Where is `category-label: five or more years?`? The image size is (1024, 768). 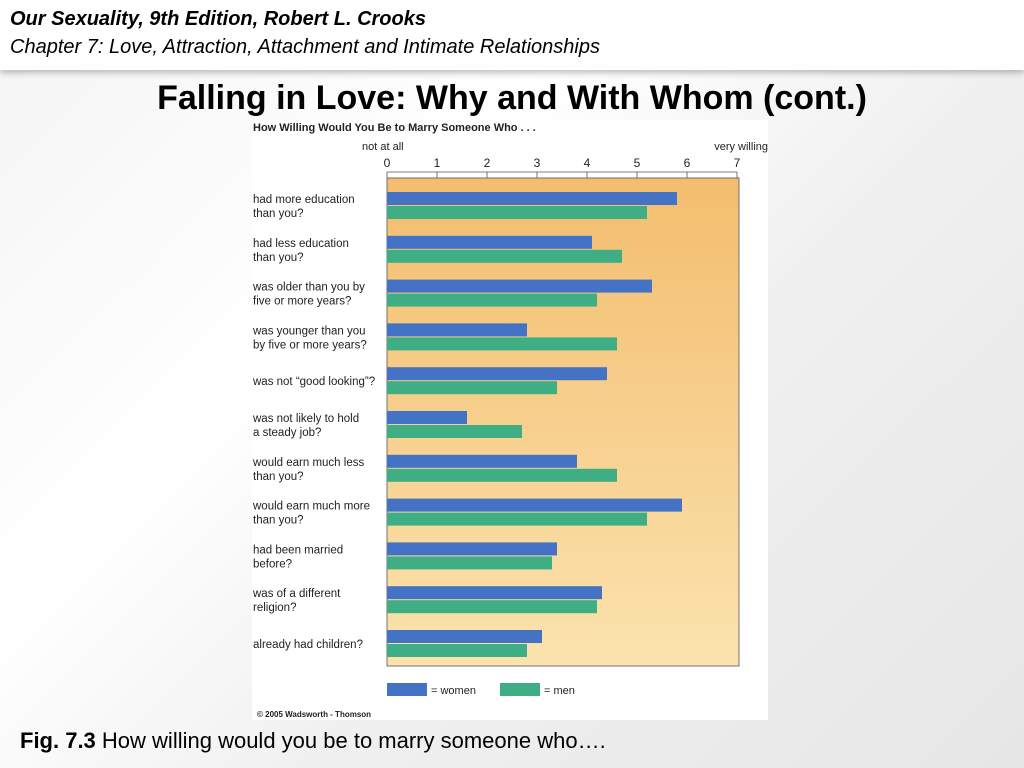
category-label: five or more years? is located at coordinates (302, 302).